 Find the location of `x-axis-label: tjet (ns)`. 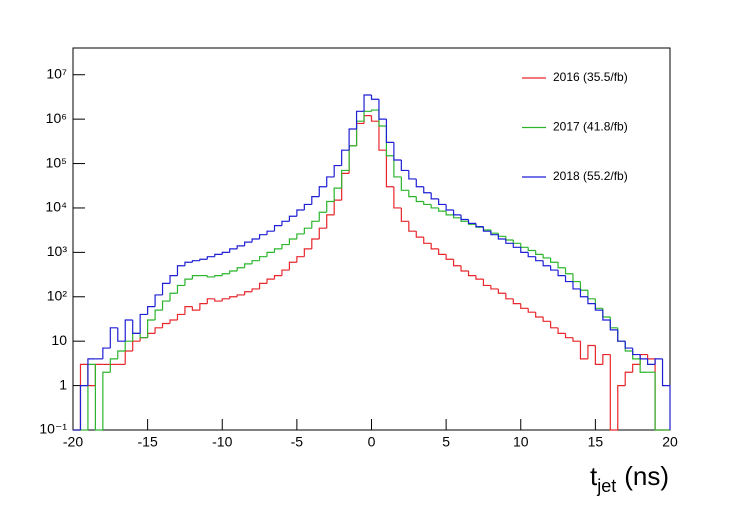

x-axis-label: tjet (ns) is located at coordinates (629, 478).